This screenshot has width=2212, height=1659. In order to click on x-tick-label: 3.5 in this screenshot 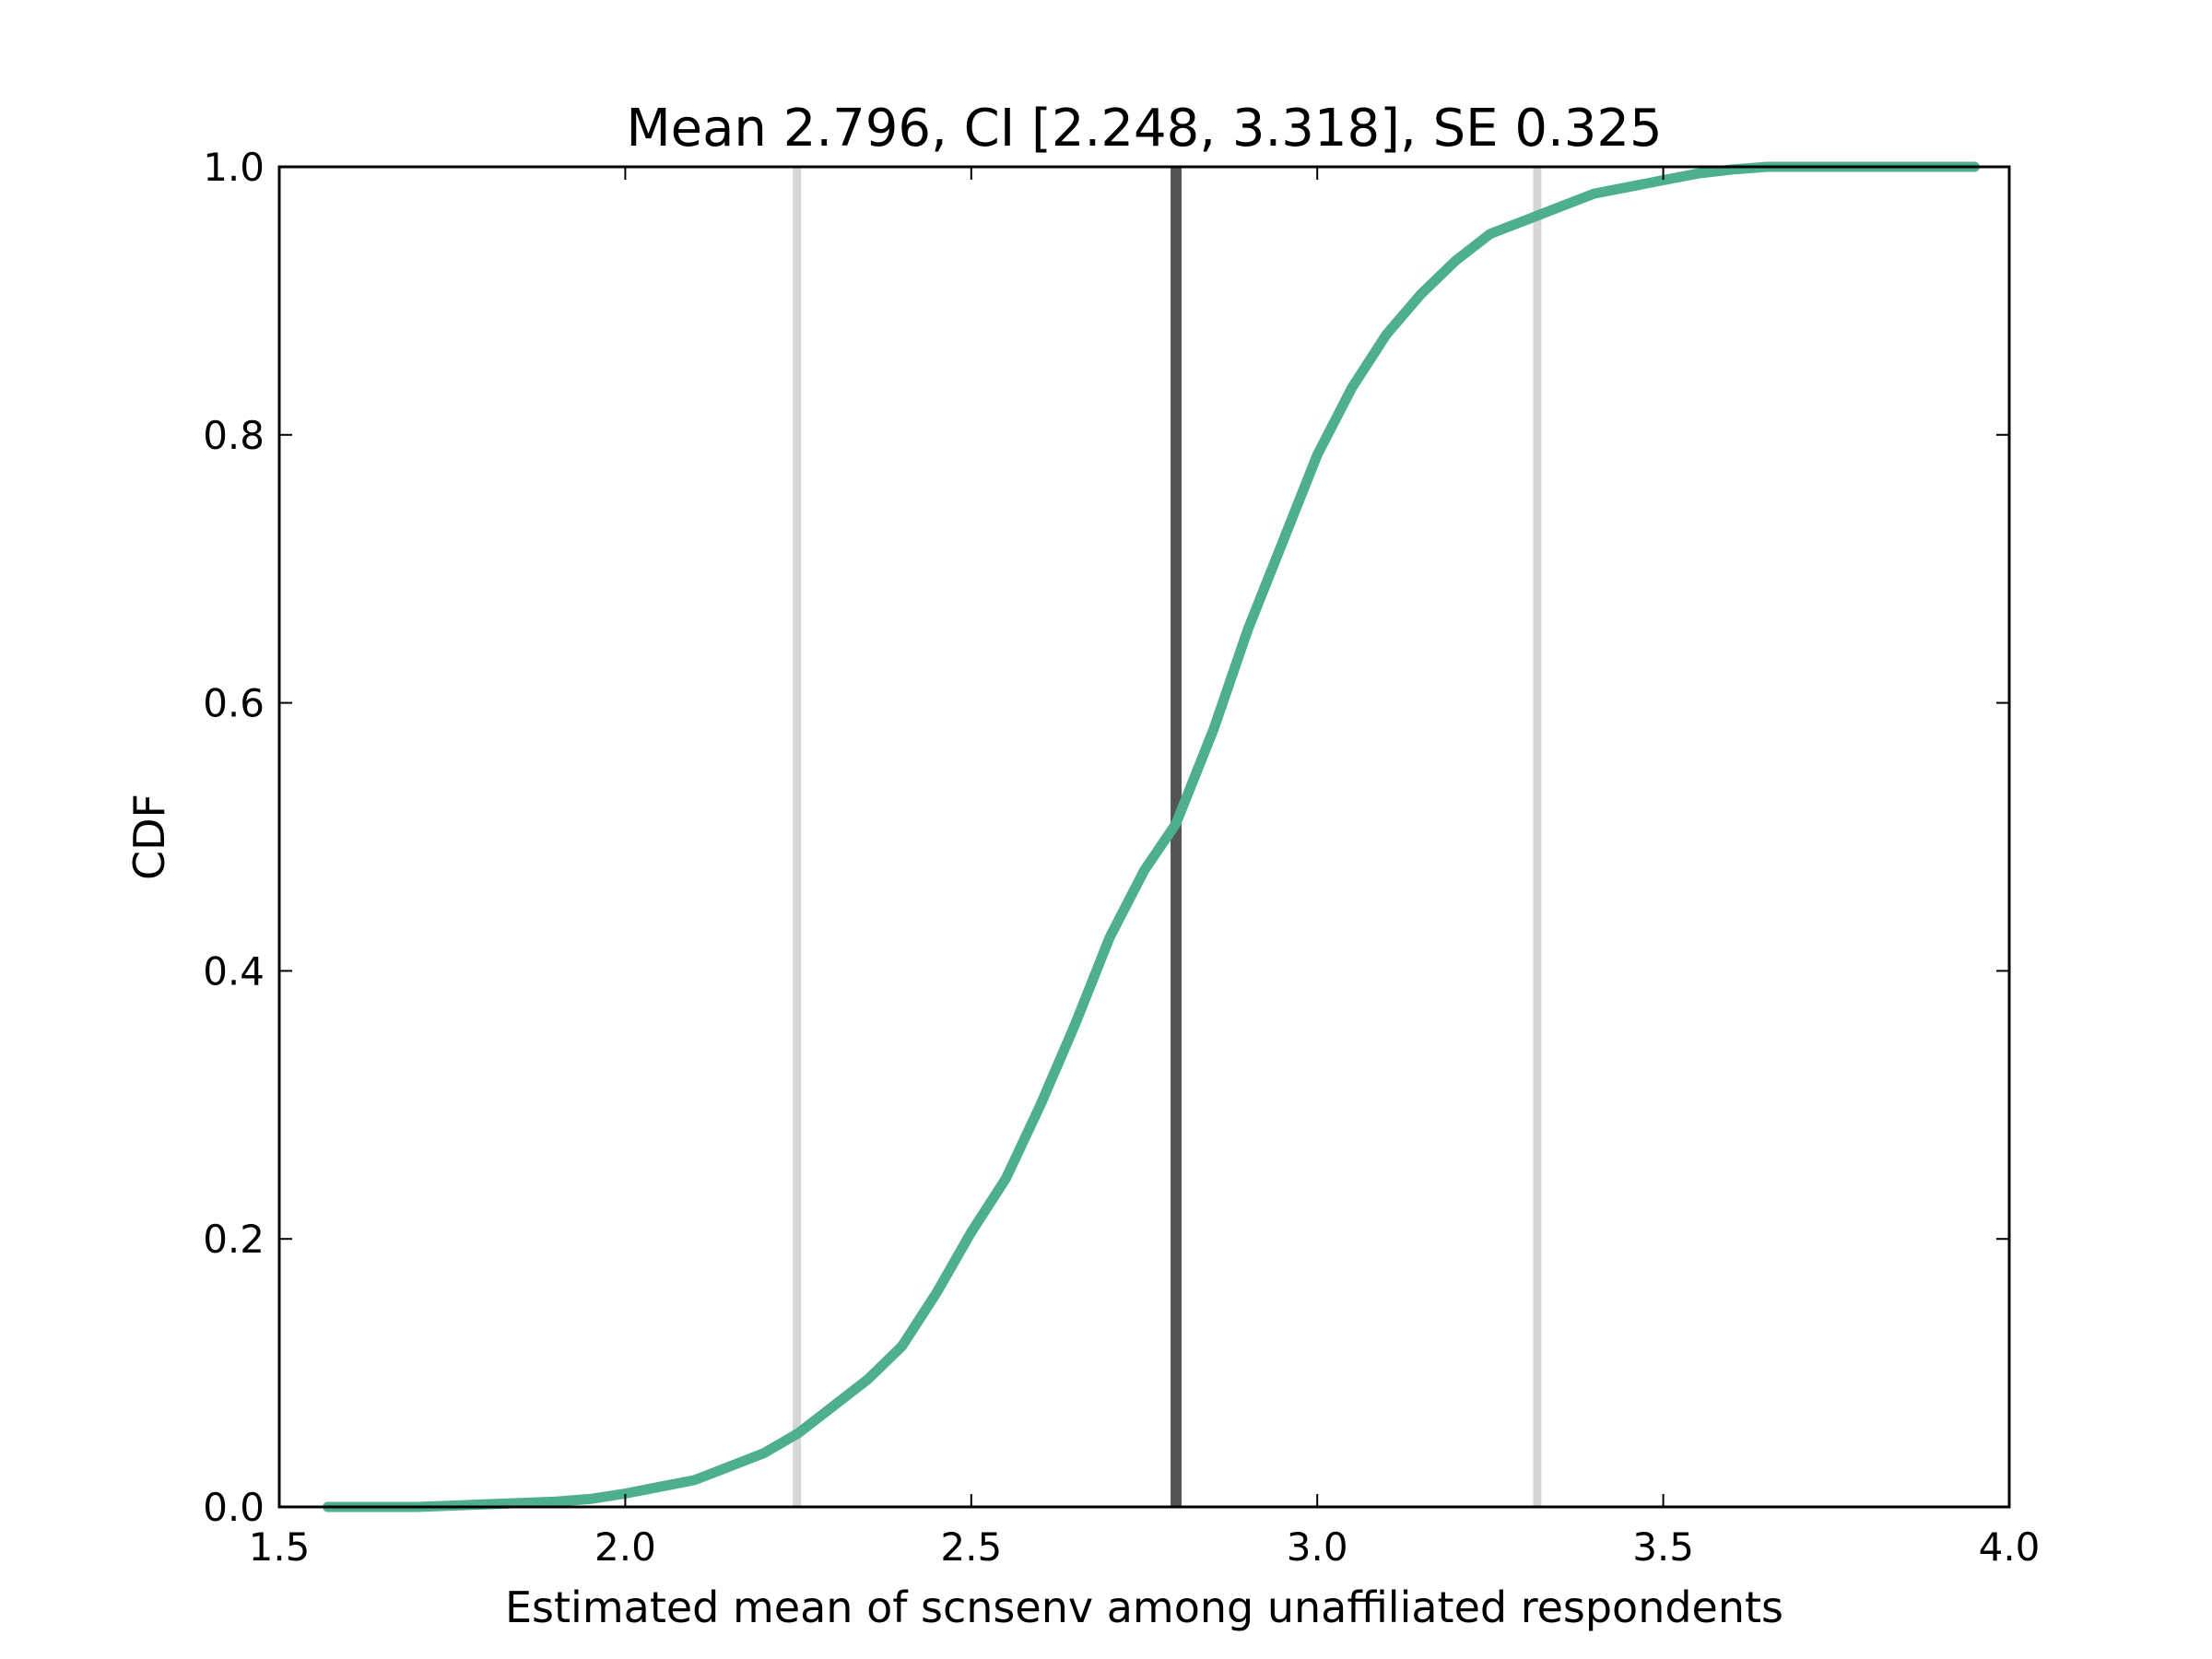, I will do `click(1663, 1547)`.